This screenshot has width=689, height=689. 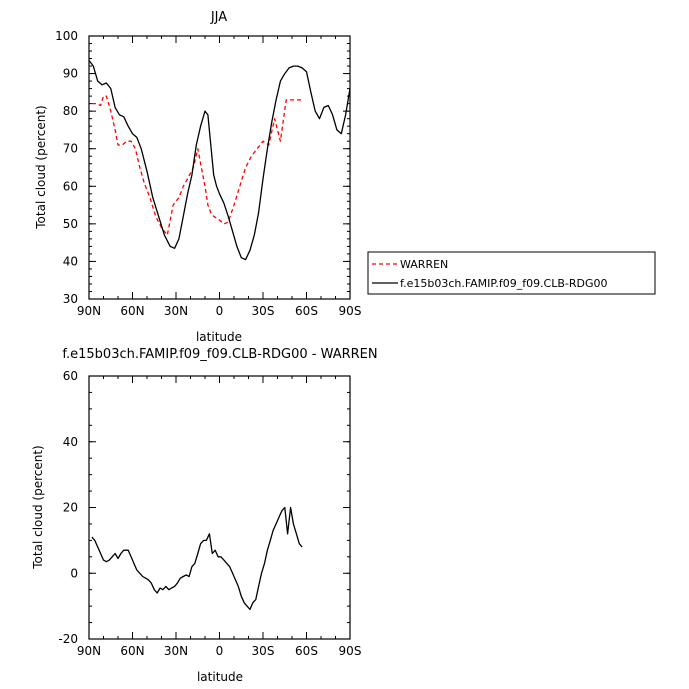 What do you see at coordinates (504, 283) in the screenshot?
I see `legend-label-model: f.e15b03ch.FAMIP.f09_f09.CLB-RDG00` at bounding box center [504, 283].